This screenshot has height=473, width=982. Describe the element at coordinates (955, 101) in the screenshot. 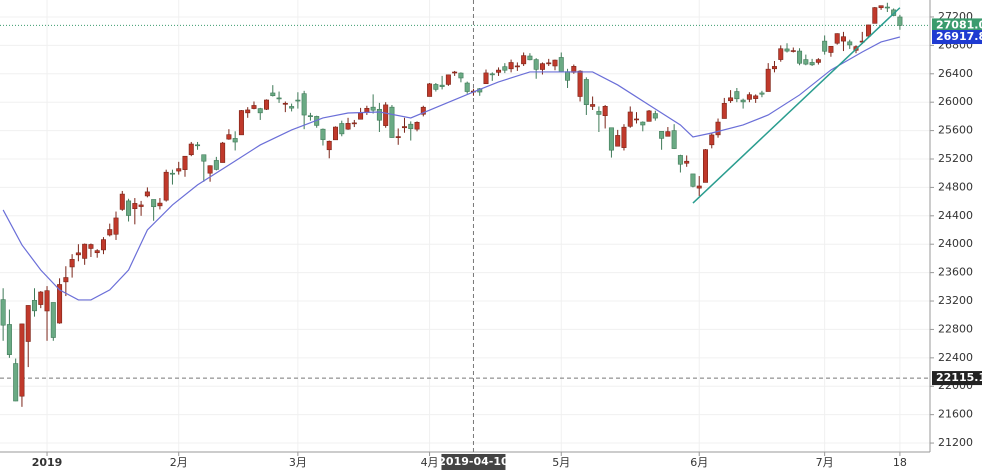

I see `y-tick-label: 26000` at that location.